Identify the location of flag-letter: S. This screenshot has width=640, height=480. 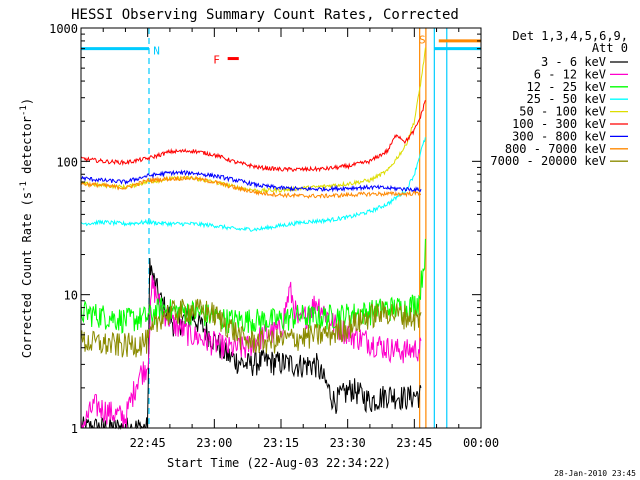
(422, 39).